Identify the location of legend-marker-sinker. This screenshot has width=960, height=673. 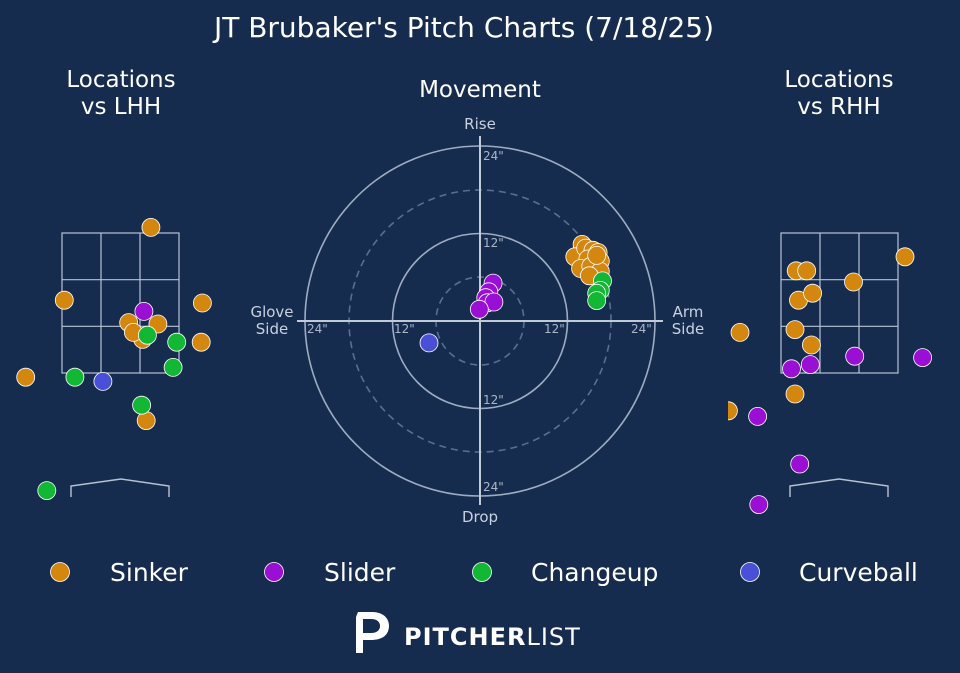
(60, 572).